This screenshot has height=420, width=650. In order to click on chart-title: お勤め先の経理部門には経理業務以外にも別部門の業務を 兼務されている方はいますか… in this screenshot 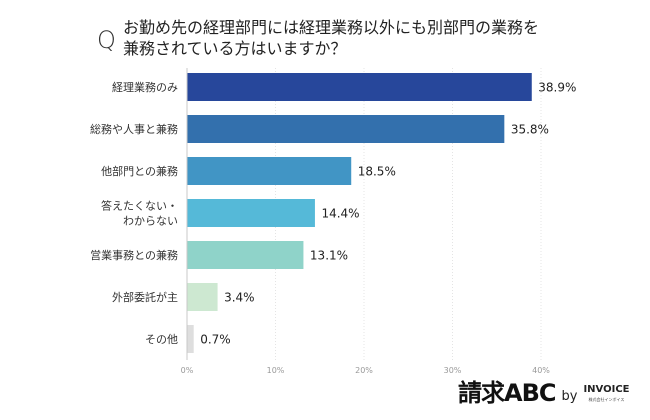, I will do `click(333, 38)`.